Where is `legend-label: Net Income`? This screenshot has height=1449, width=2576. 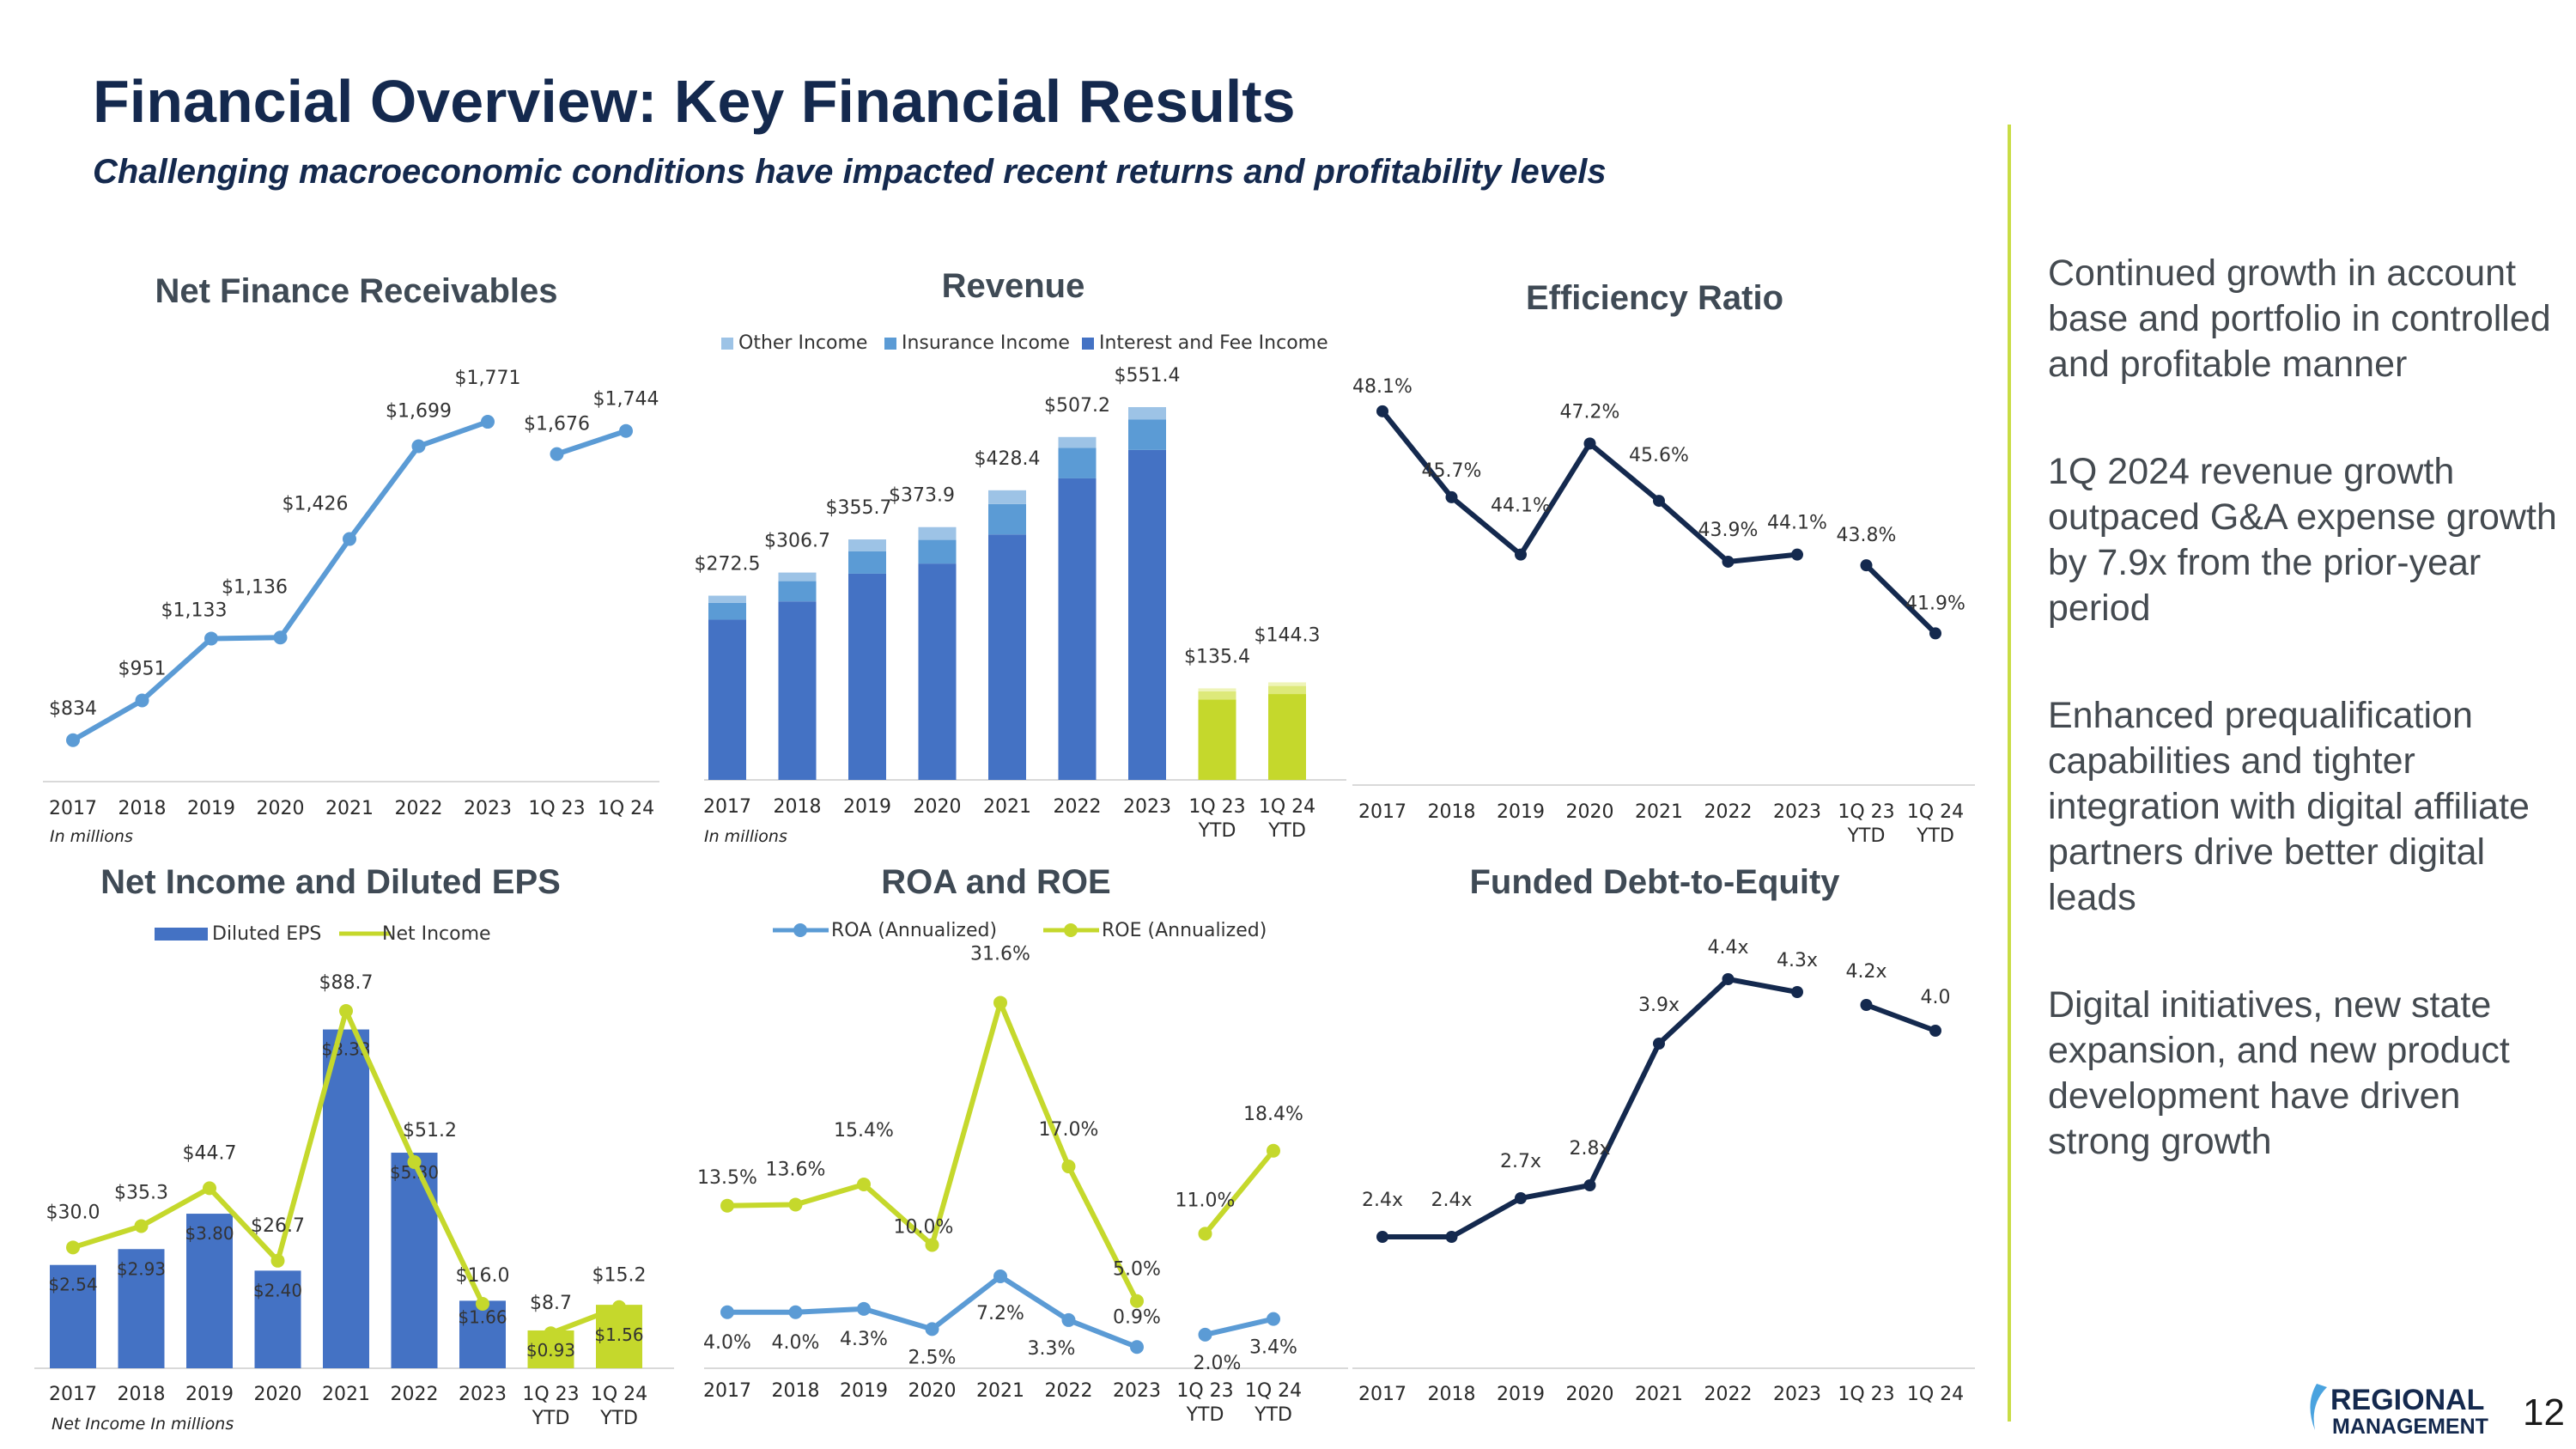
legend-label: Net Income is located at coordinates (436, 934).